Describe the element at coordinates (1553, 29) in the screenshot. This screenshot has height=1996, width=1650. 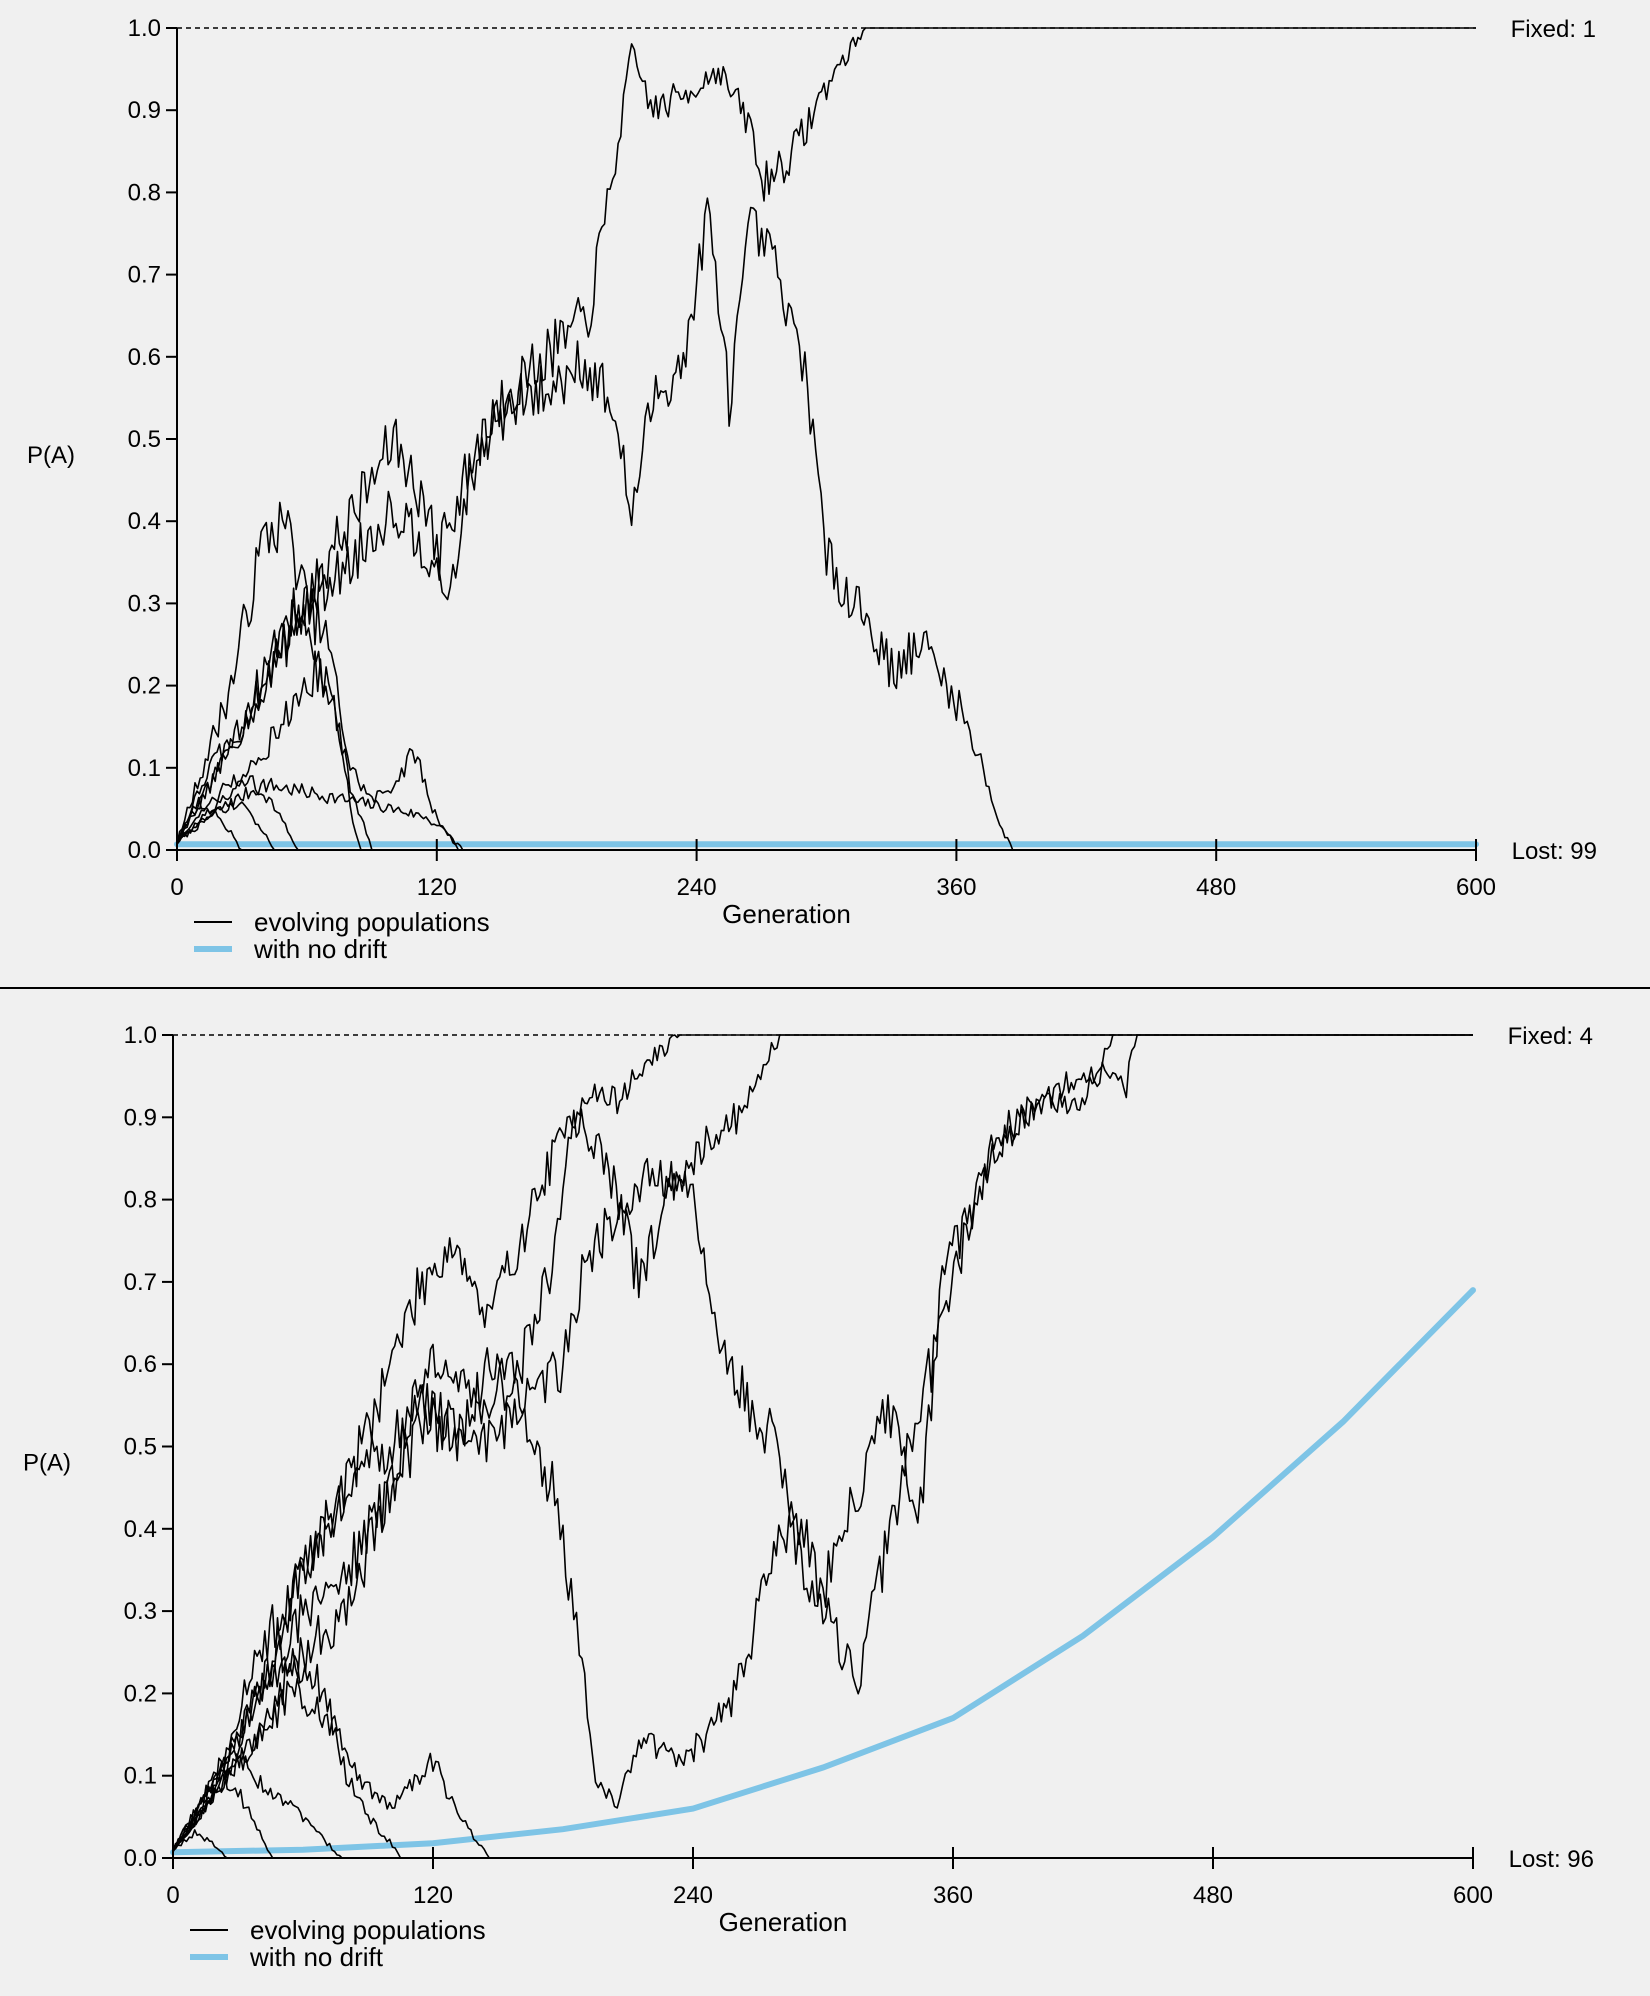
I see `fixed-count-label: Fixed: 1` at that location.